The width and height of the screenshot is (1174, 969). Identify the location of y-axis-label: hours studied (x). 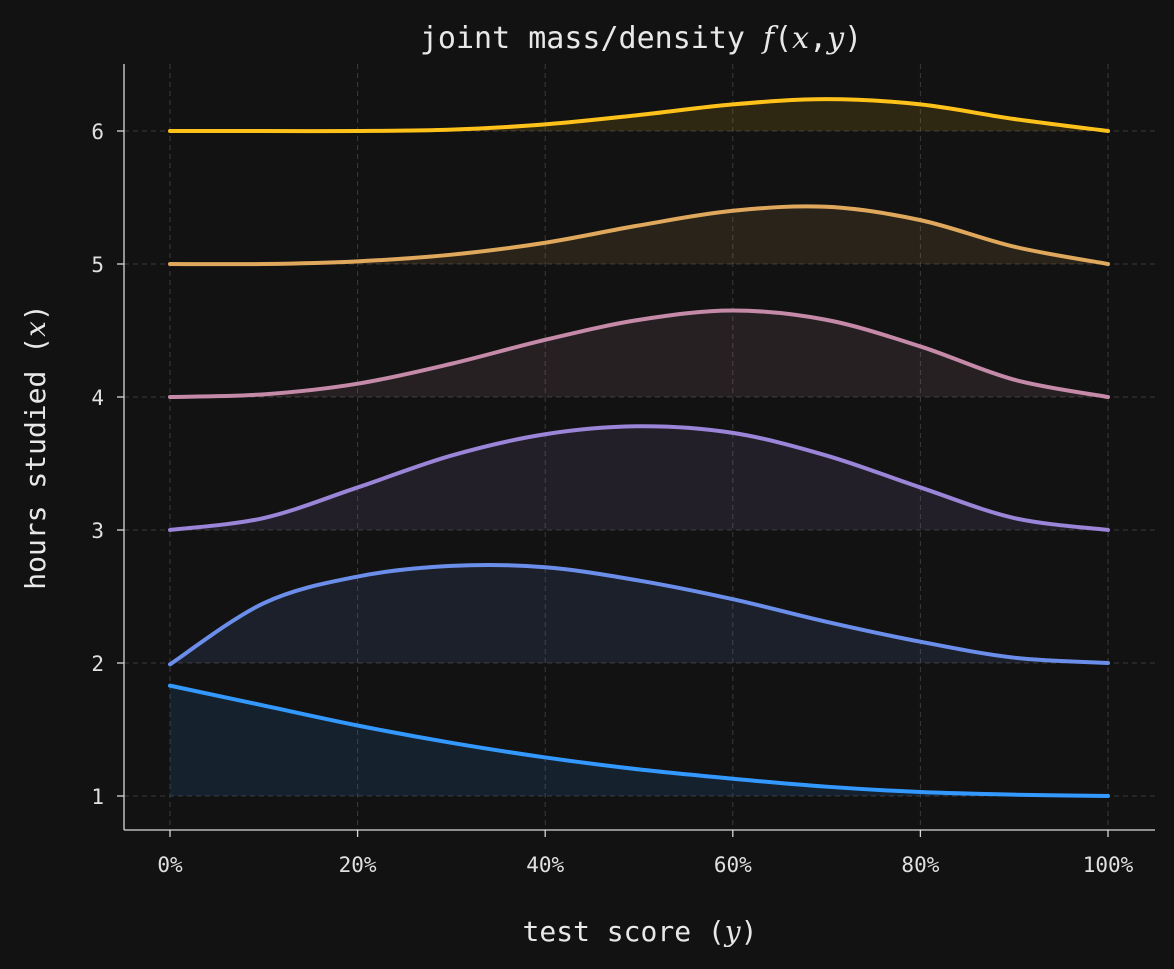
(35, 447).